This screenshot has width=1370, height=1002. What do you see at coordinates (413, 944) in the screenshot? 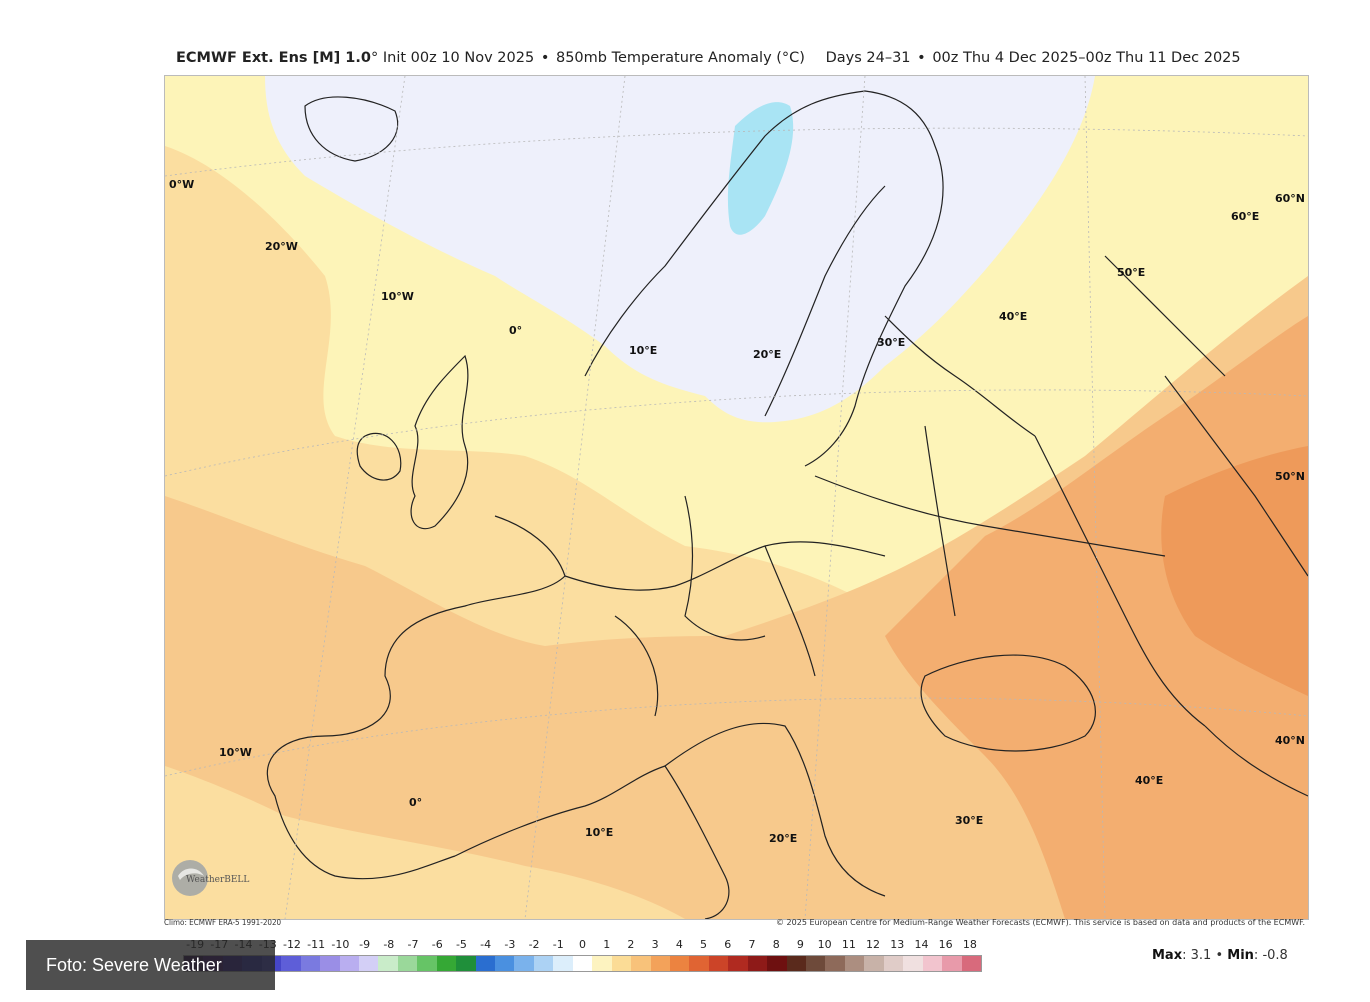
I see `colorbar-tick-label: -7` at bounding box center [413, 944].